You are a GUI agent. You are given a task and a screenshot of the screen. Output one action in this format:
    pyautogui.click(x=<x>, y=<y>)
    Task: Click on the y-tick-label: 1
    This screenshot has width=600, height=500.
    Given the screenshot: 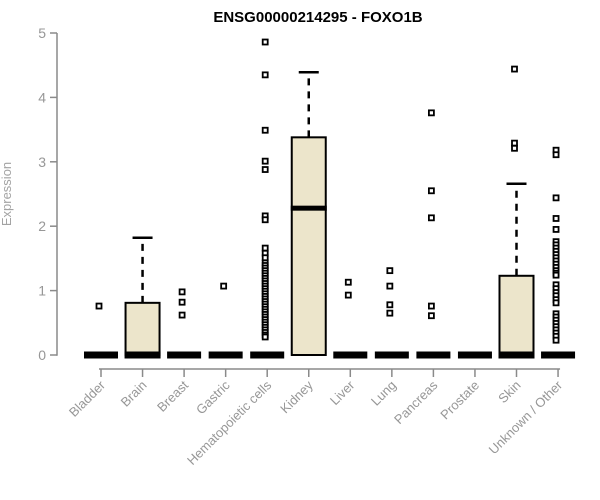 What is the action you would take?
    pyautogui.click(x=42, y=291)
    